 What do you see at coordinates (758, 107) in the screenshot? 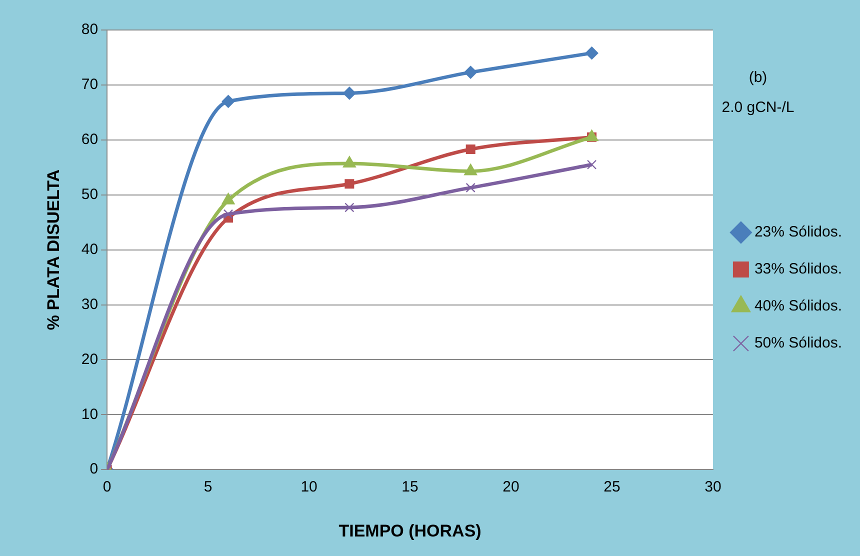
I see `text: 2.0 gCN-/L` at bounding box center [758, 107].